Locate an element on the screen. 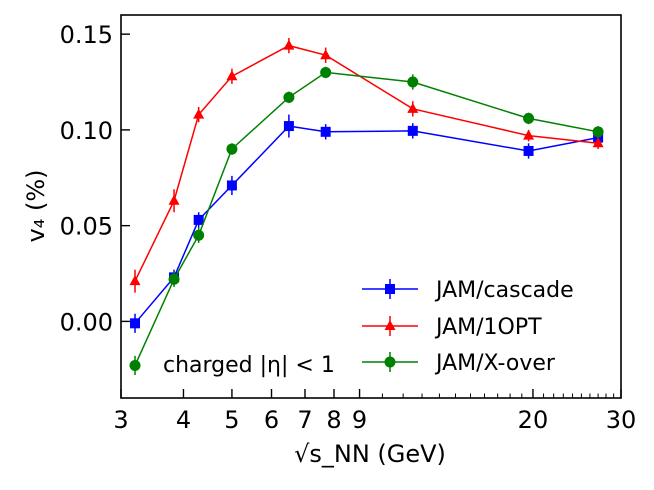 Image resolution: width=654 pixels, height=490 pixels. x-tick-label: 9 is located at coordinates (359, 420).